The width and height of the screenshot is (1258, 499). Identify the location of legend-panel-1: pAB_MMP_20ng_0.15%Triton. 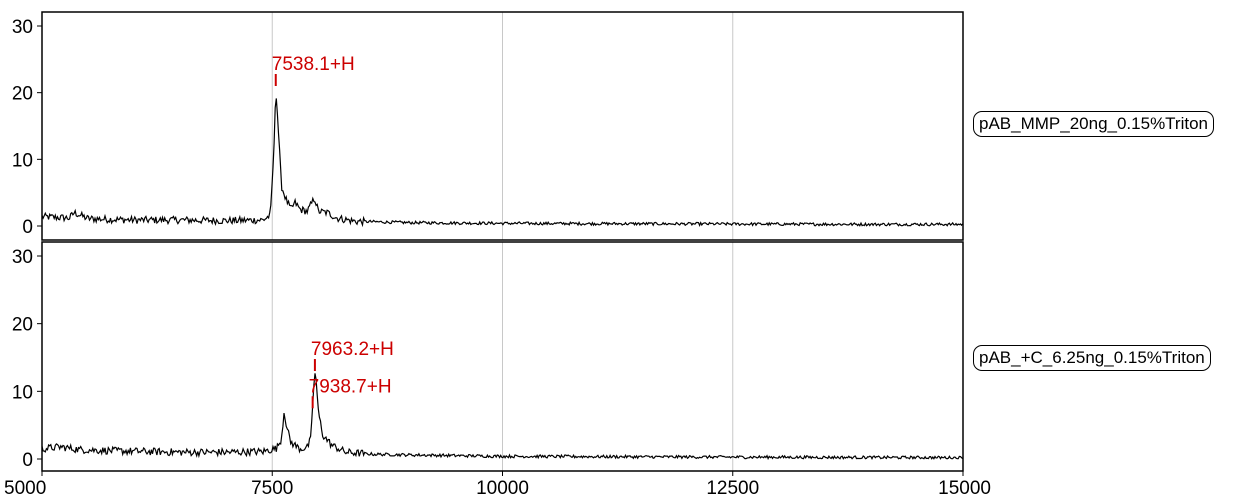
(1094, 124).